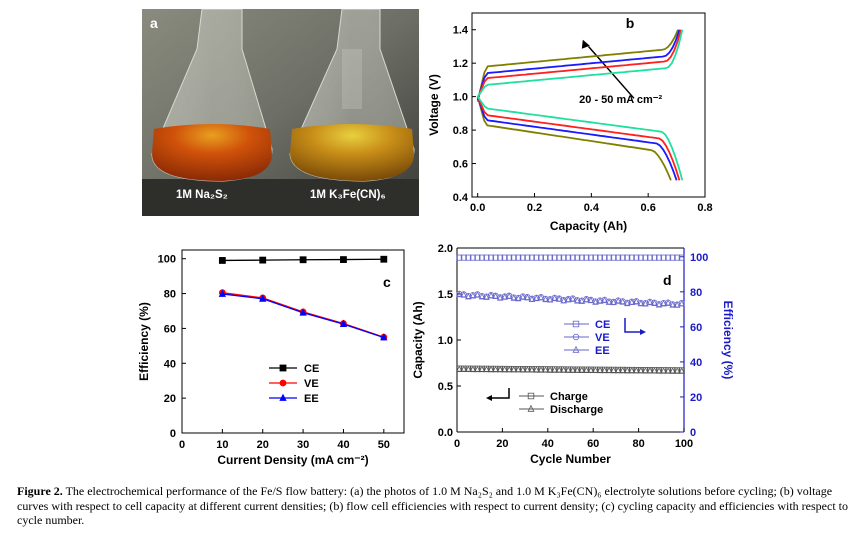 The width and height of the screenshot is (865, 535). I want to click on y2-tick-label: 100, so click(699, 258).